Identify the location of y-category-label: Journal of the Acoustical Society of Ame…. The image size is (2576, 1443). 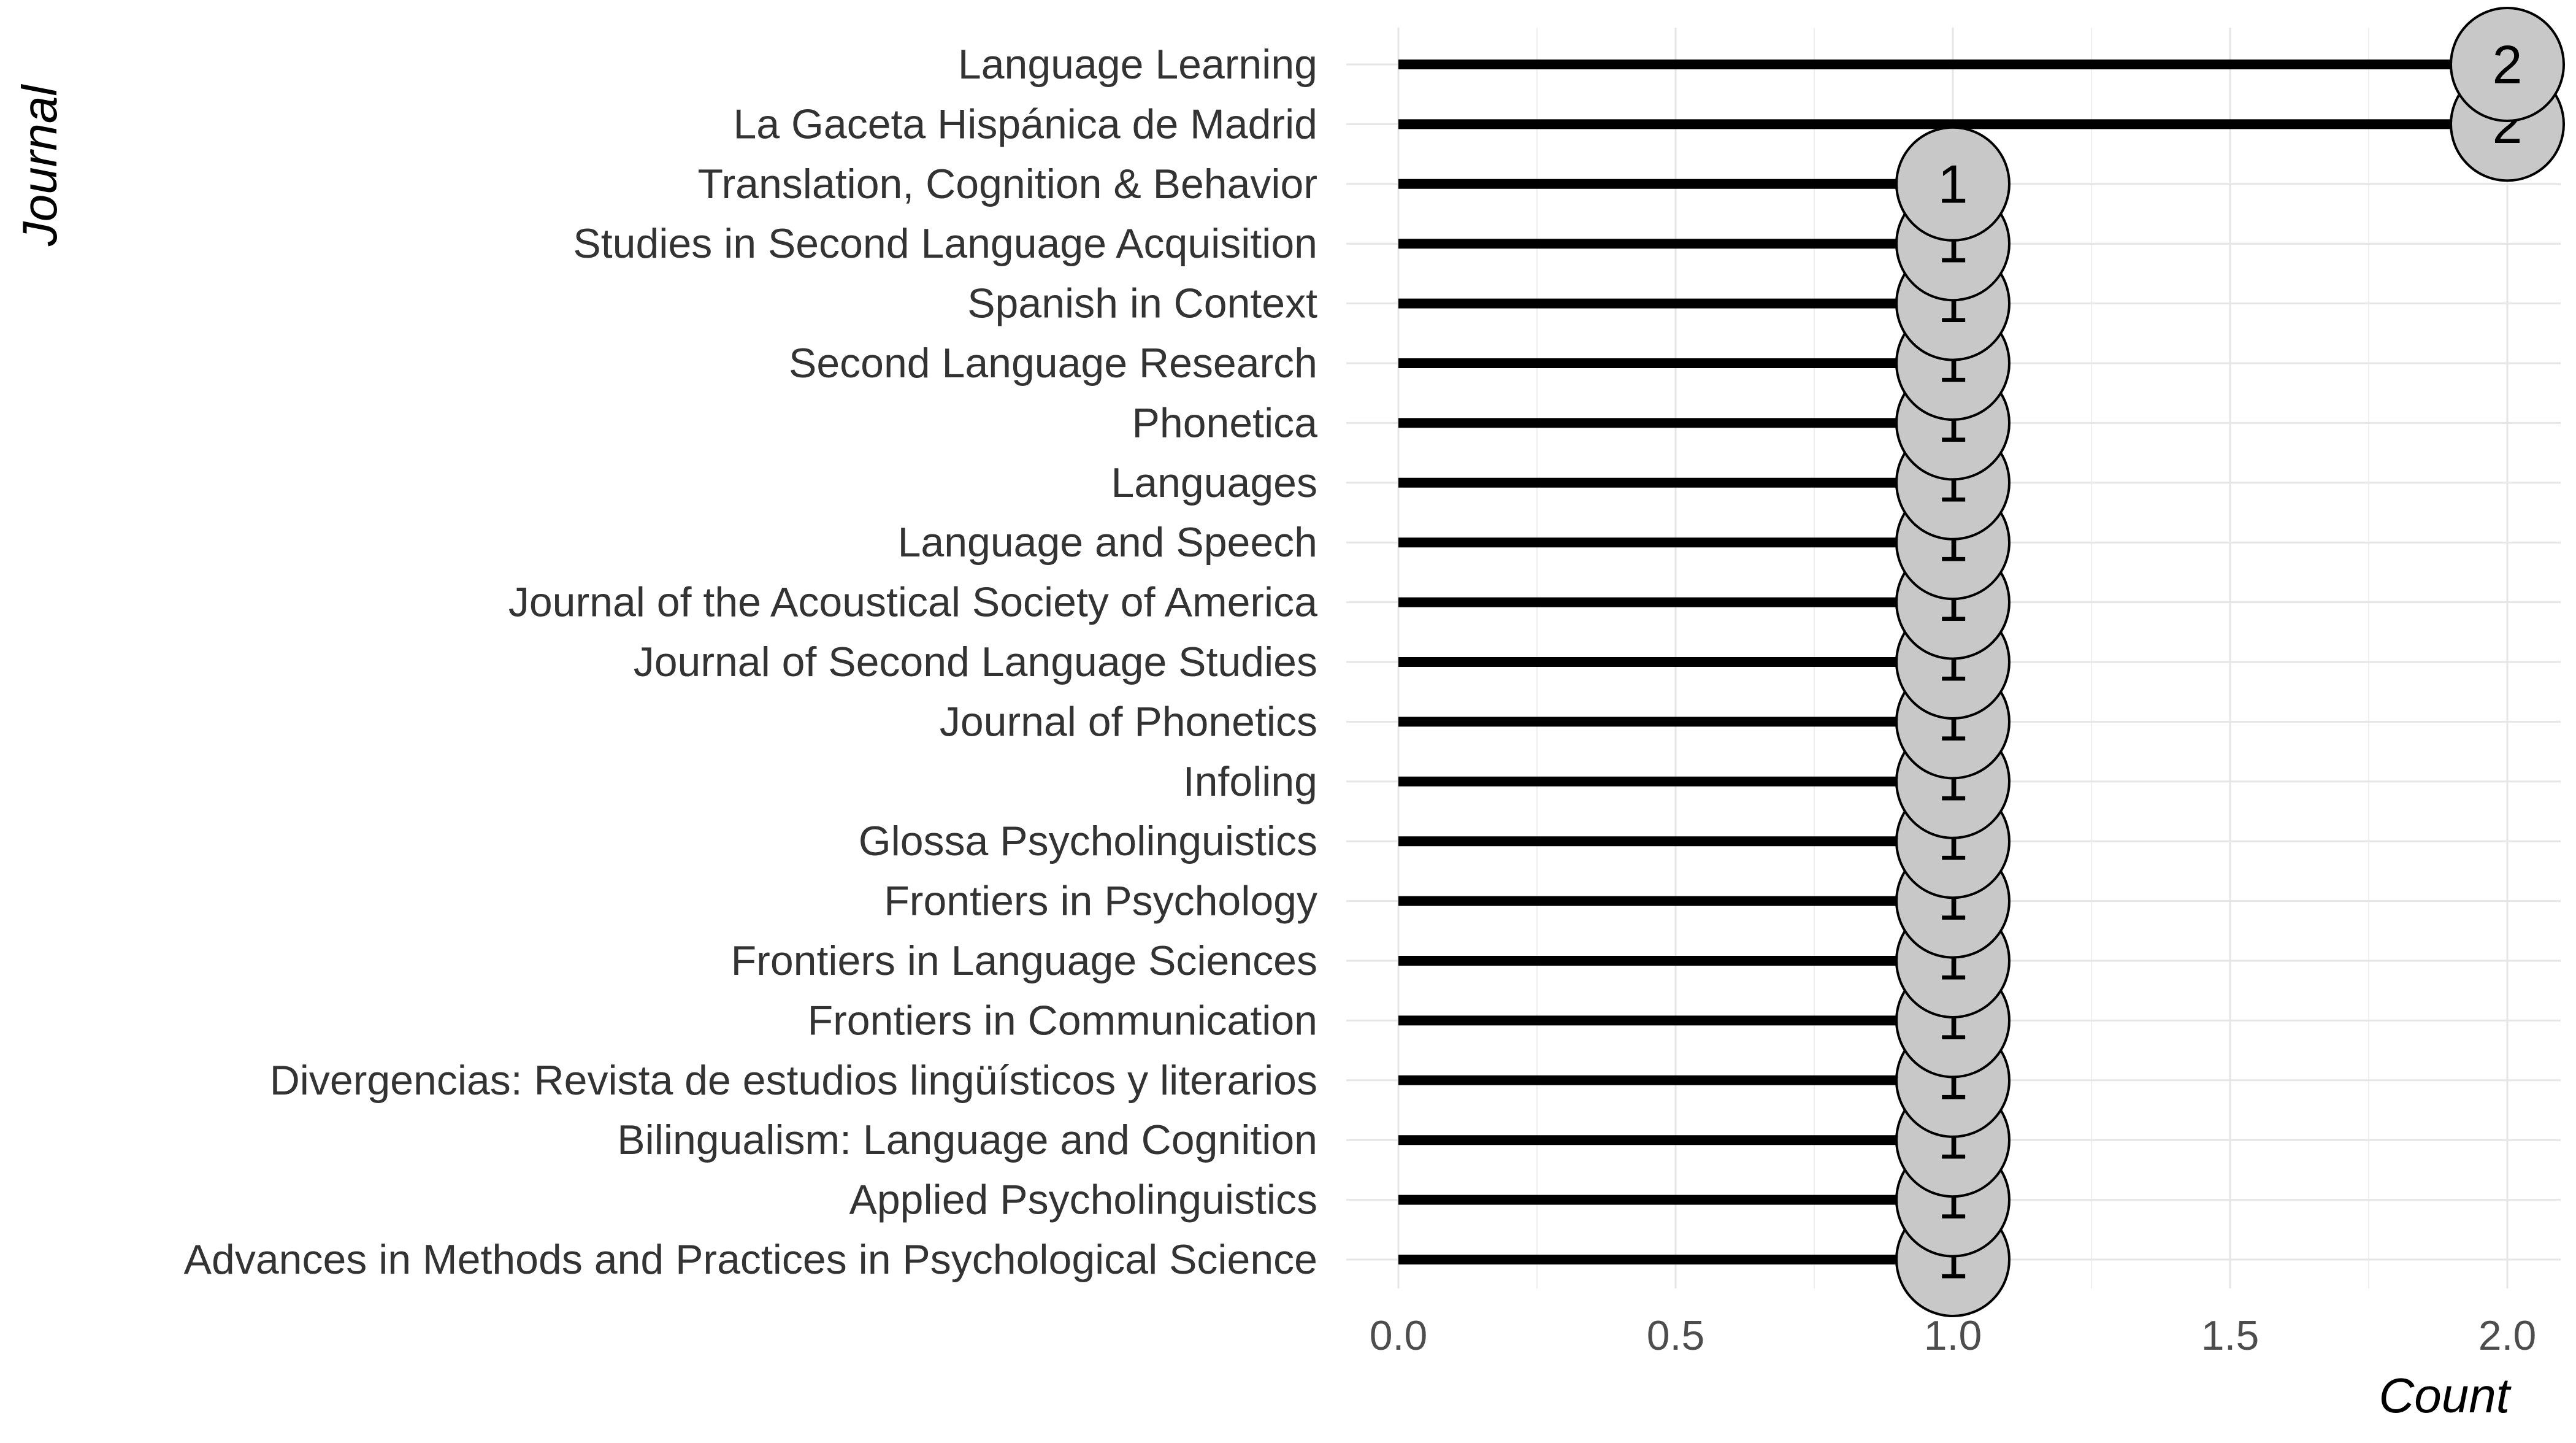
(912, 602).